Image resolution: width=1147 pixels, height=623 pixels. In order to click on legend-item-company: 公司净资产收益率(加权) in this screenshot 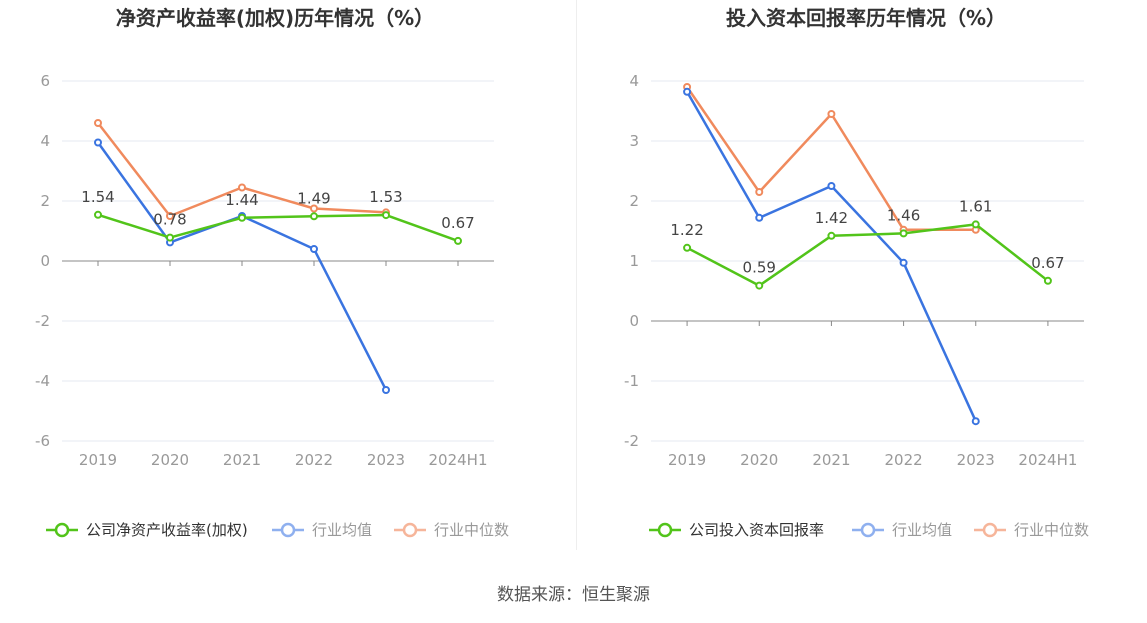, I will do `click(147, 530)`.